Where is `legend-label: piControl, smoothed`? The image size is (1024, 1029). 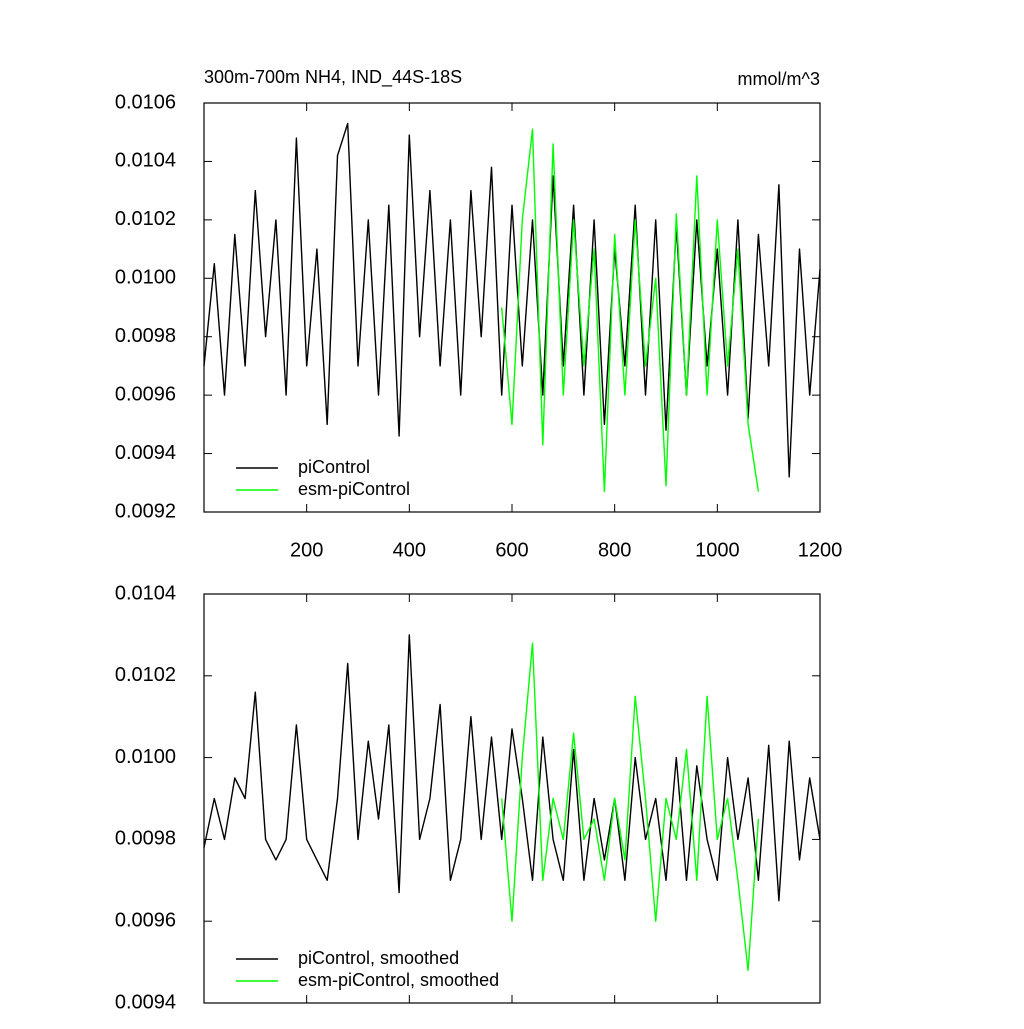 legend-label: piControl, smoothed is located at coordinates (378, 958).